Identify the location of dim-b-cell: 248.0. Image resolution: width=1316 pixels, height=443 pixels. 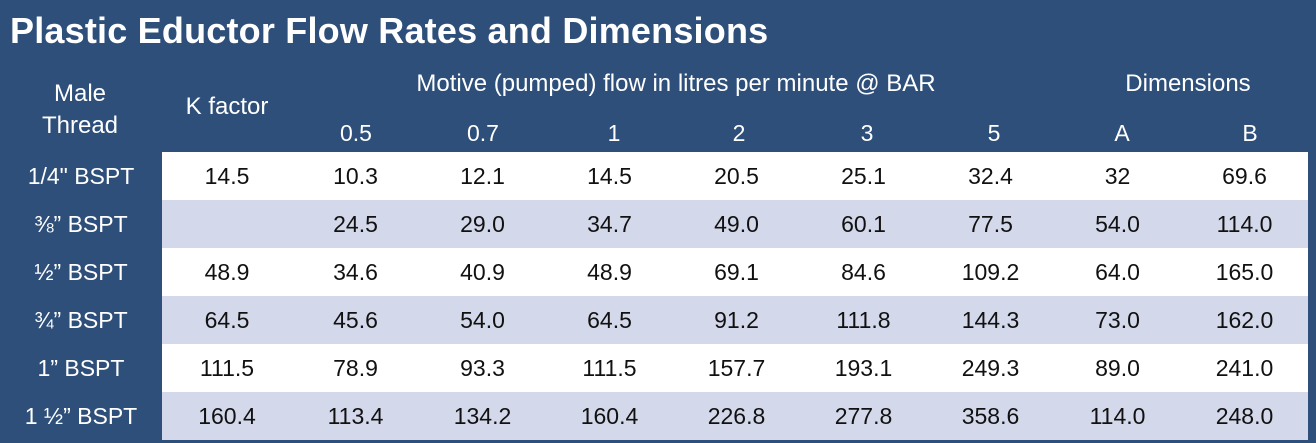
(1244, 416).